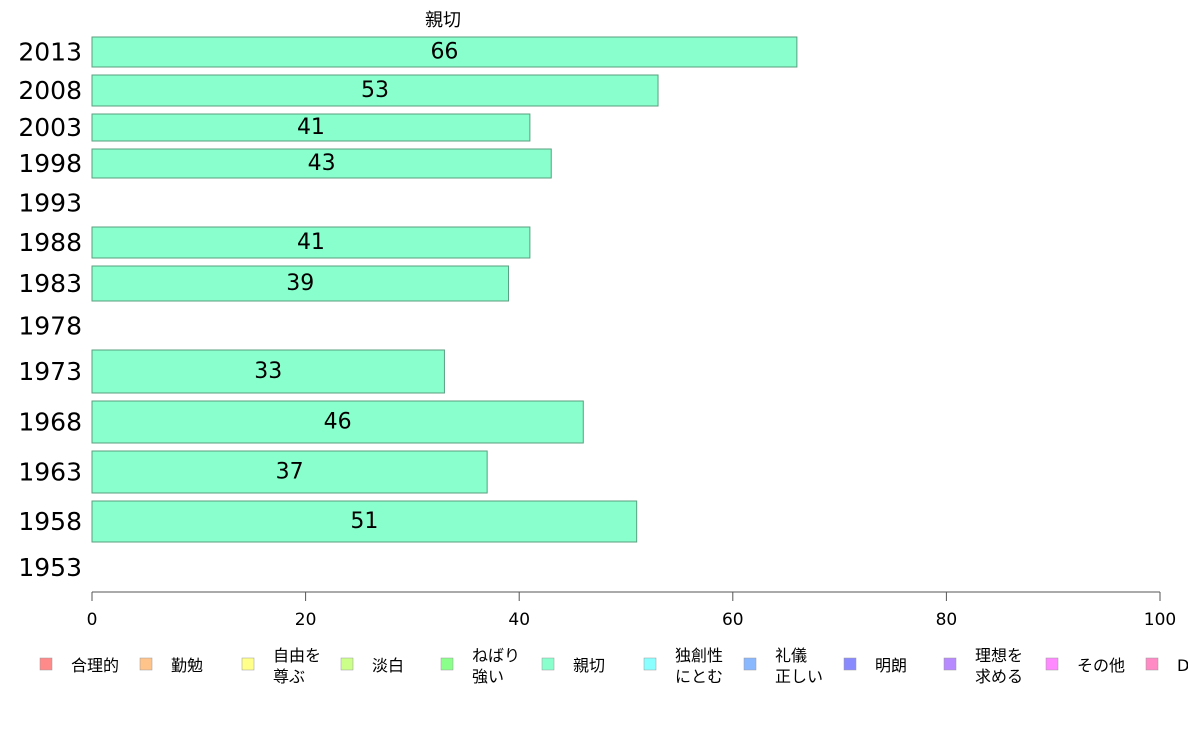 The width and height of the screenshot is (1188, 736). I want to click on category-label: 2008, so click(50, 90).